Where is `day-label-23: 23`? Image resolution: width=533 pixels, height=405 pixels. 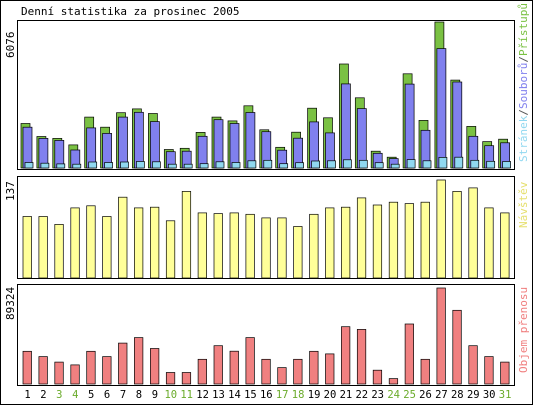 day-label-23: 23 is located at coordinates (377, 395).